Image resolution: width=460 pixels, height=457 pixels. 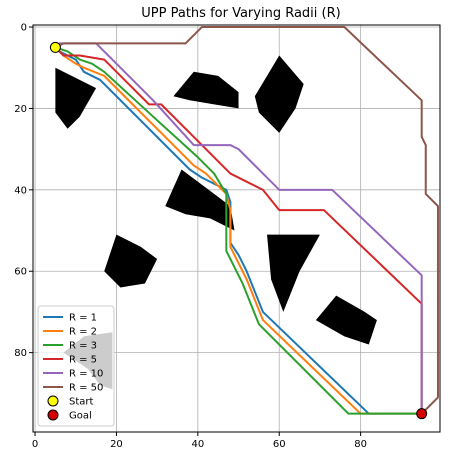 I want to click on x-tick-label: 20, so click(x=116, y=444).